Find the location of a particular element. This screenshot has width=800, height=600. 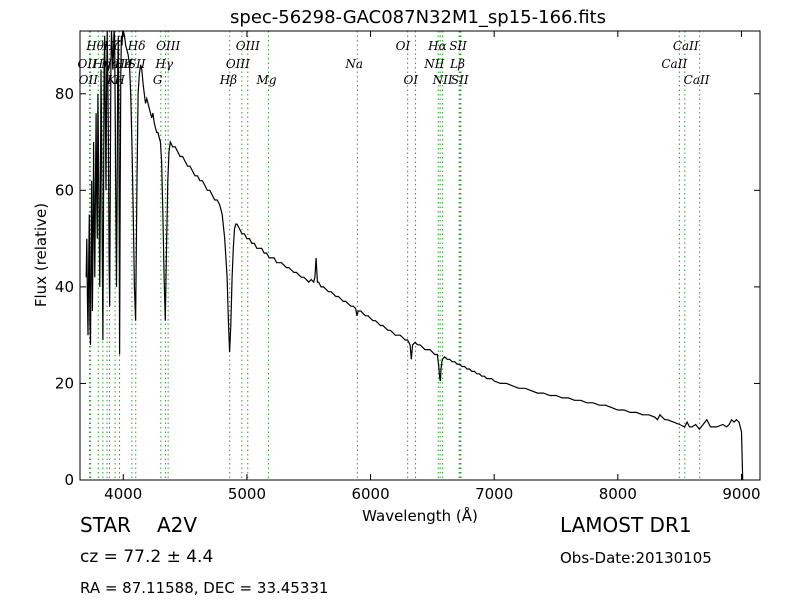

y-tick-label: 80 is located at coordinates (64, 94).